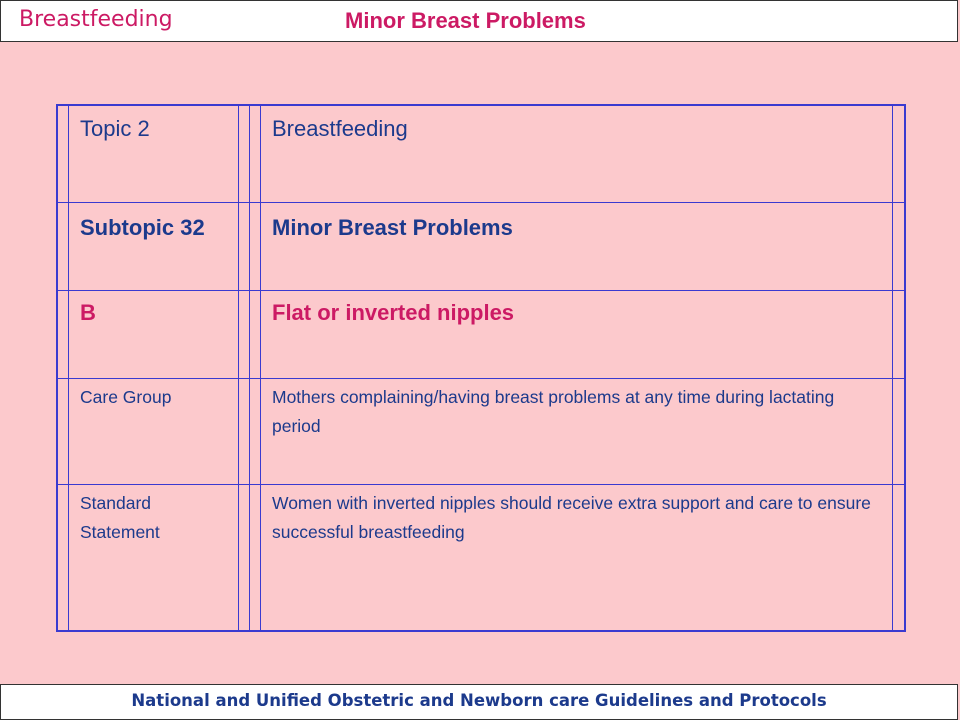 This screenshot has width=960, height=720. I want to click on row-subtopic-value: Minor Breast Problems, so click(392, 227).